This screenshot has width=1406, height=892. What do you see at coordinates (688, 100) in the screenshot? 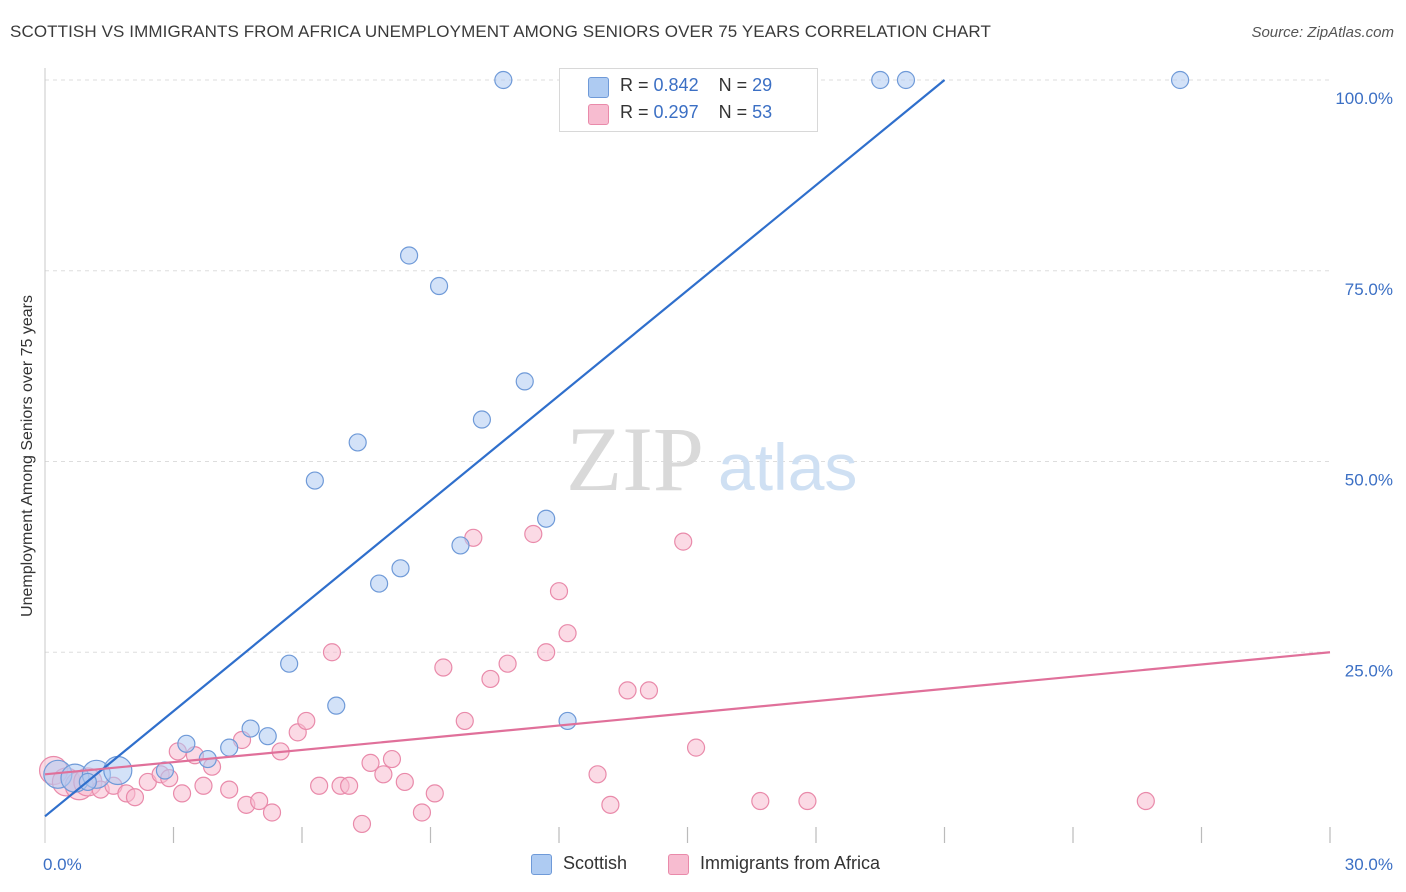
I see `correlation-legend: R = 0.842 N = 29 R = 0.297 N = 53` at bounding box center [688, 100].